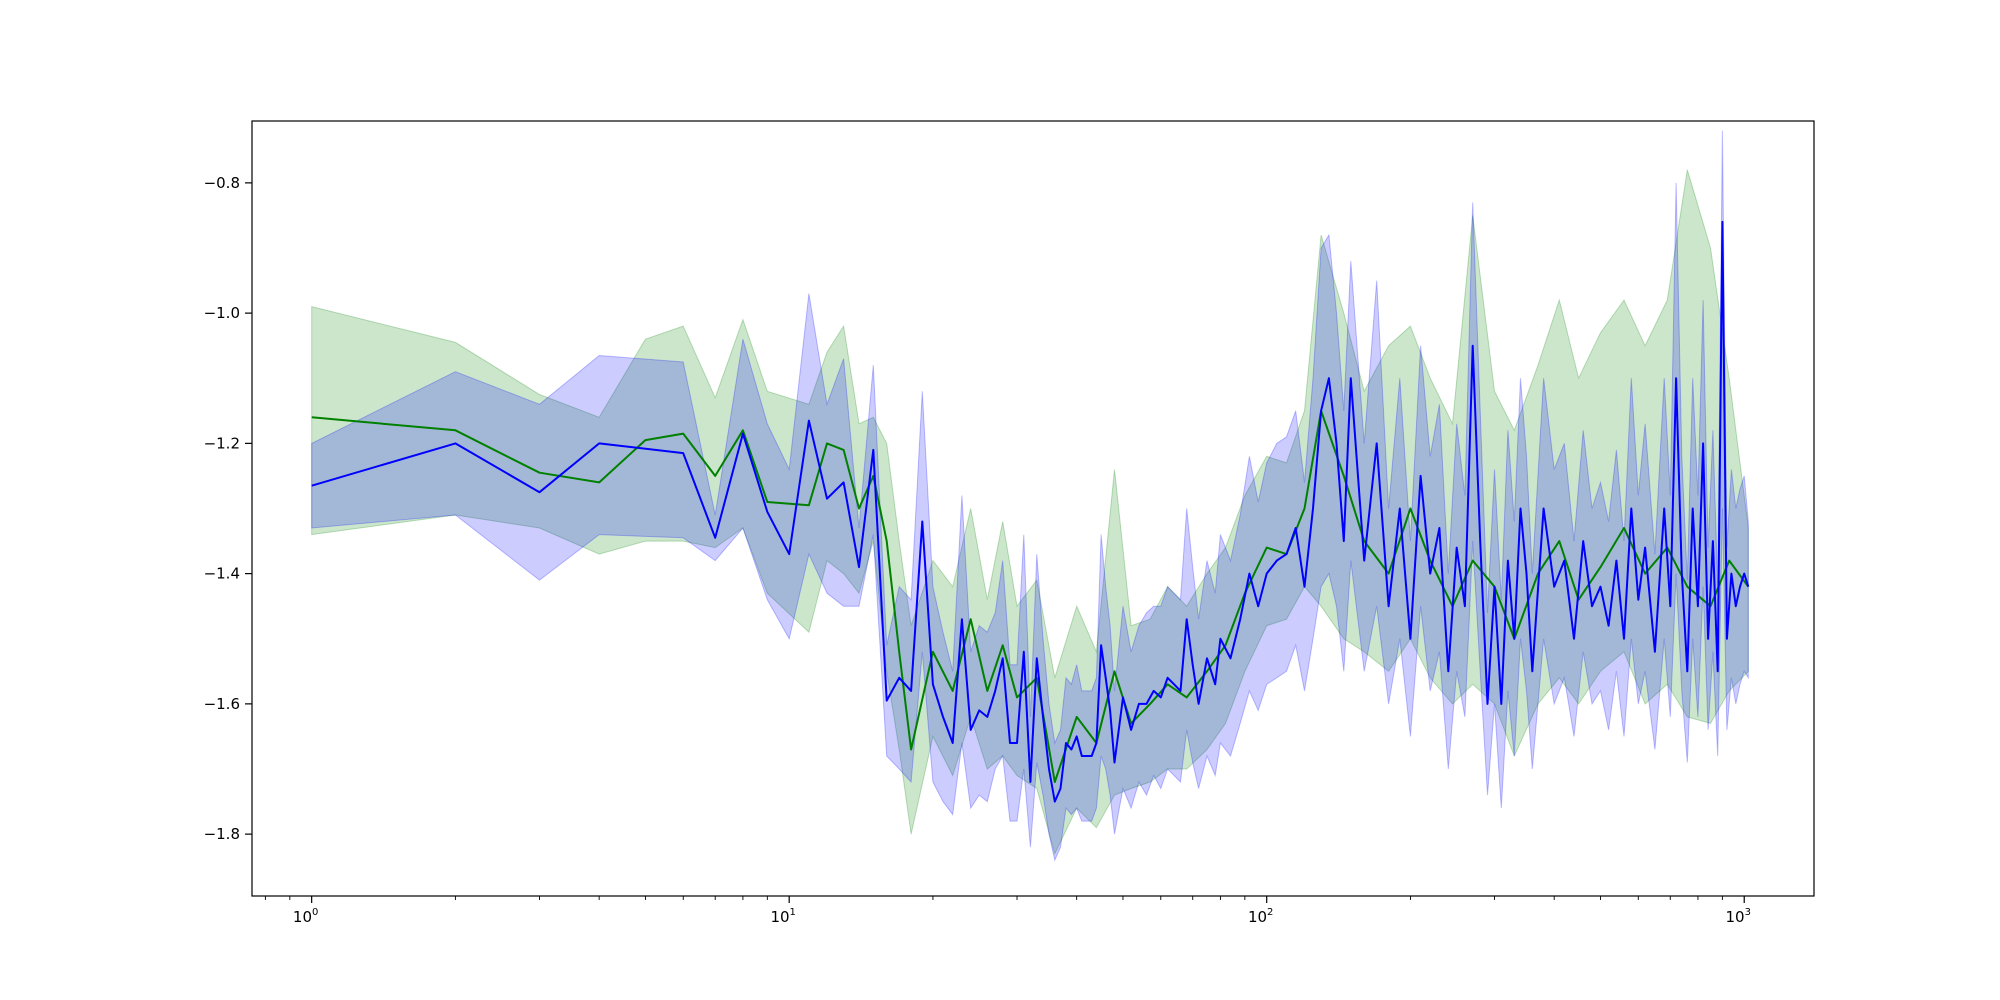 The height and width of the screenshot is (1000, 2000). Describe the element at coordinates (1007, 911) in the screenshot. I see `x-axis: 10⁰ 10¹ 10² 10³` at that location.